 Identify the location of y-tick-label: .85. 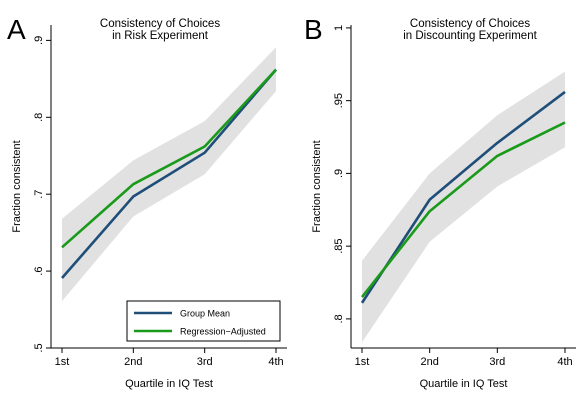
(339, 246).